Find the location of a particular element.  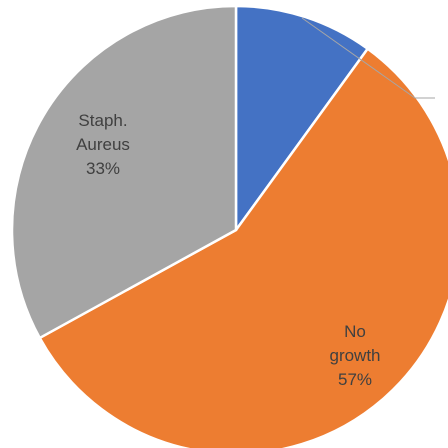

slice-label: No growth 57% is located at coordinates (355, 356).